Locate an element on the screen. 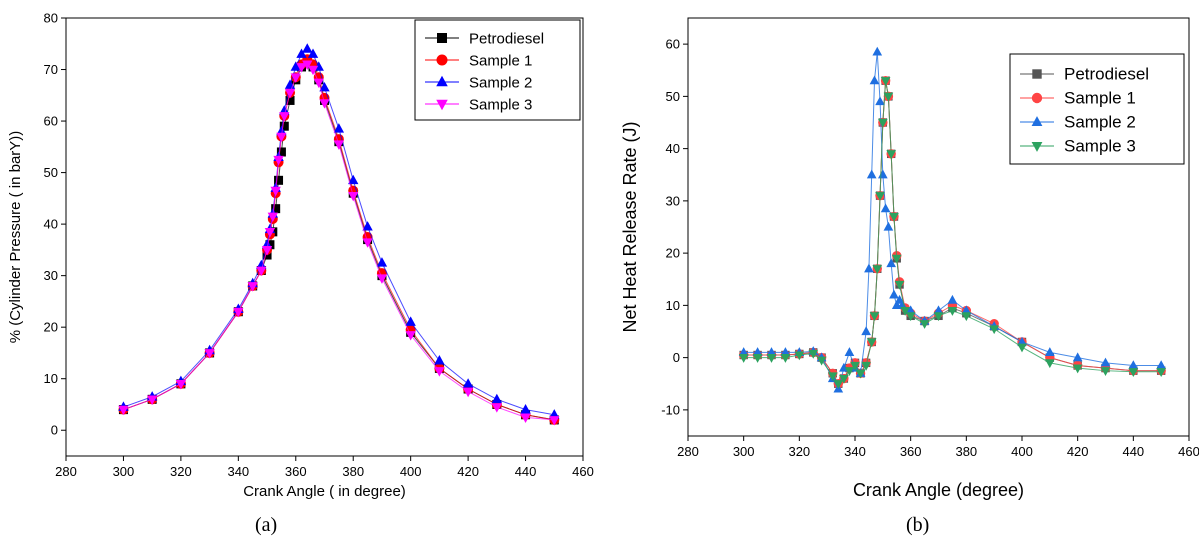 Image resolution: width=1199 pixels, height=546 pixels. x-axis-title: Crank Angle ( in degree) is located at coordinates (324, 491).